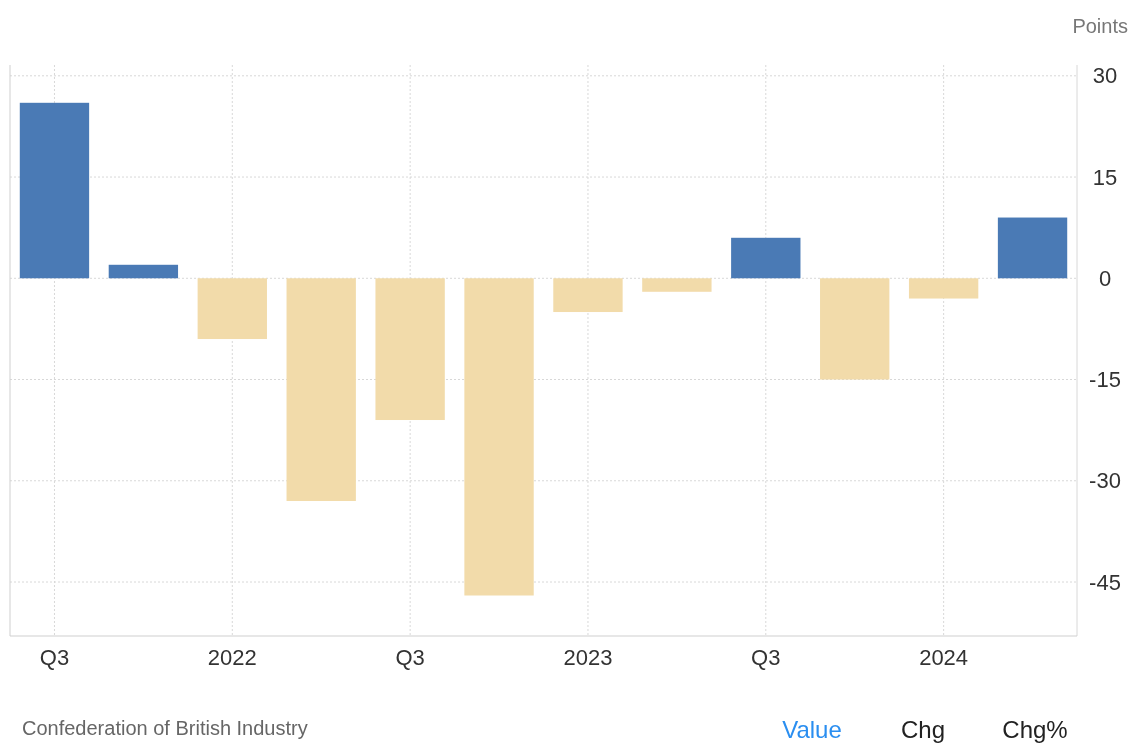  I want to click on y-tick-label: -15, so click(1105, 380).